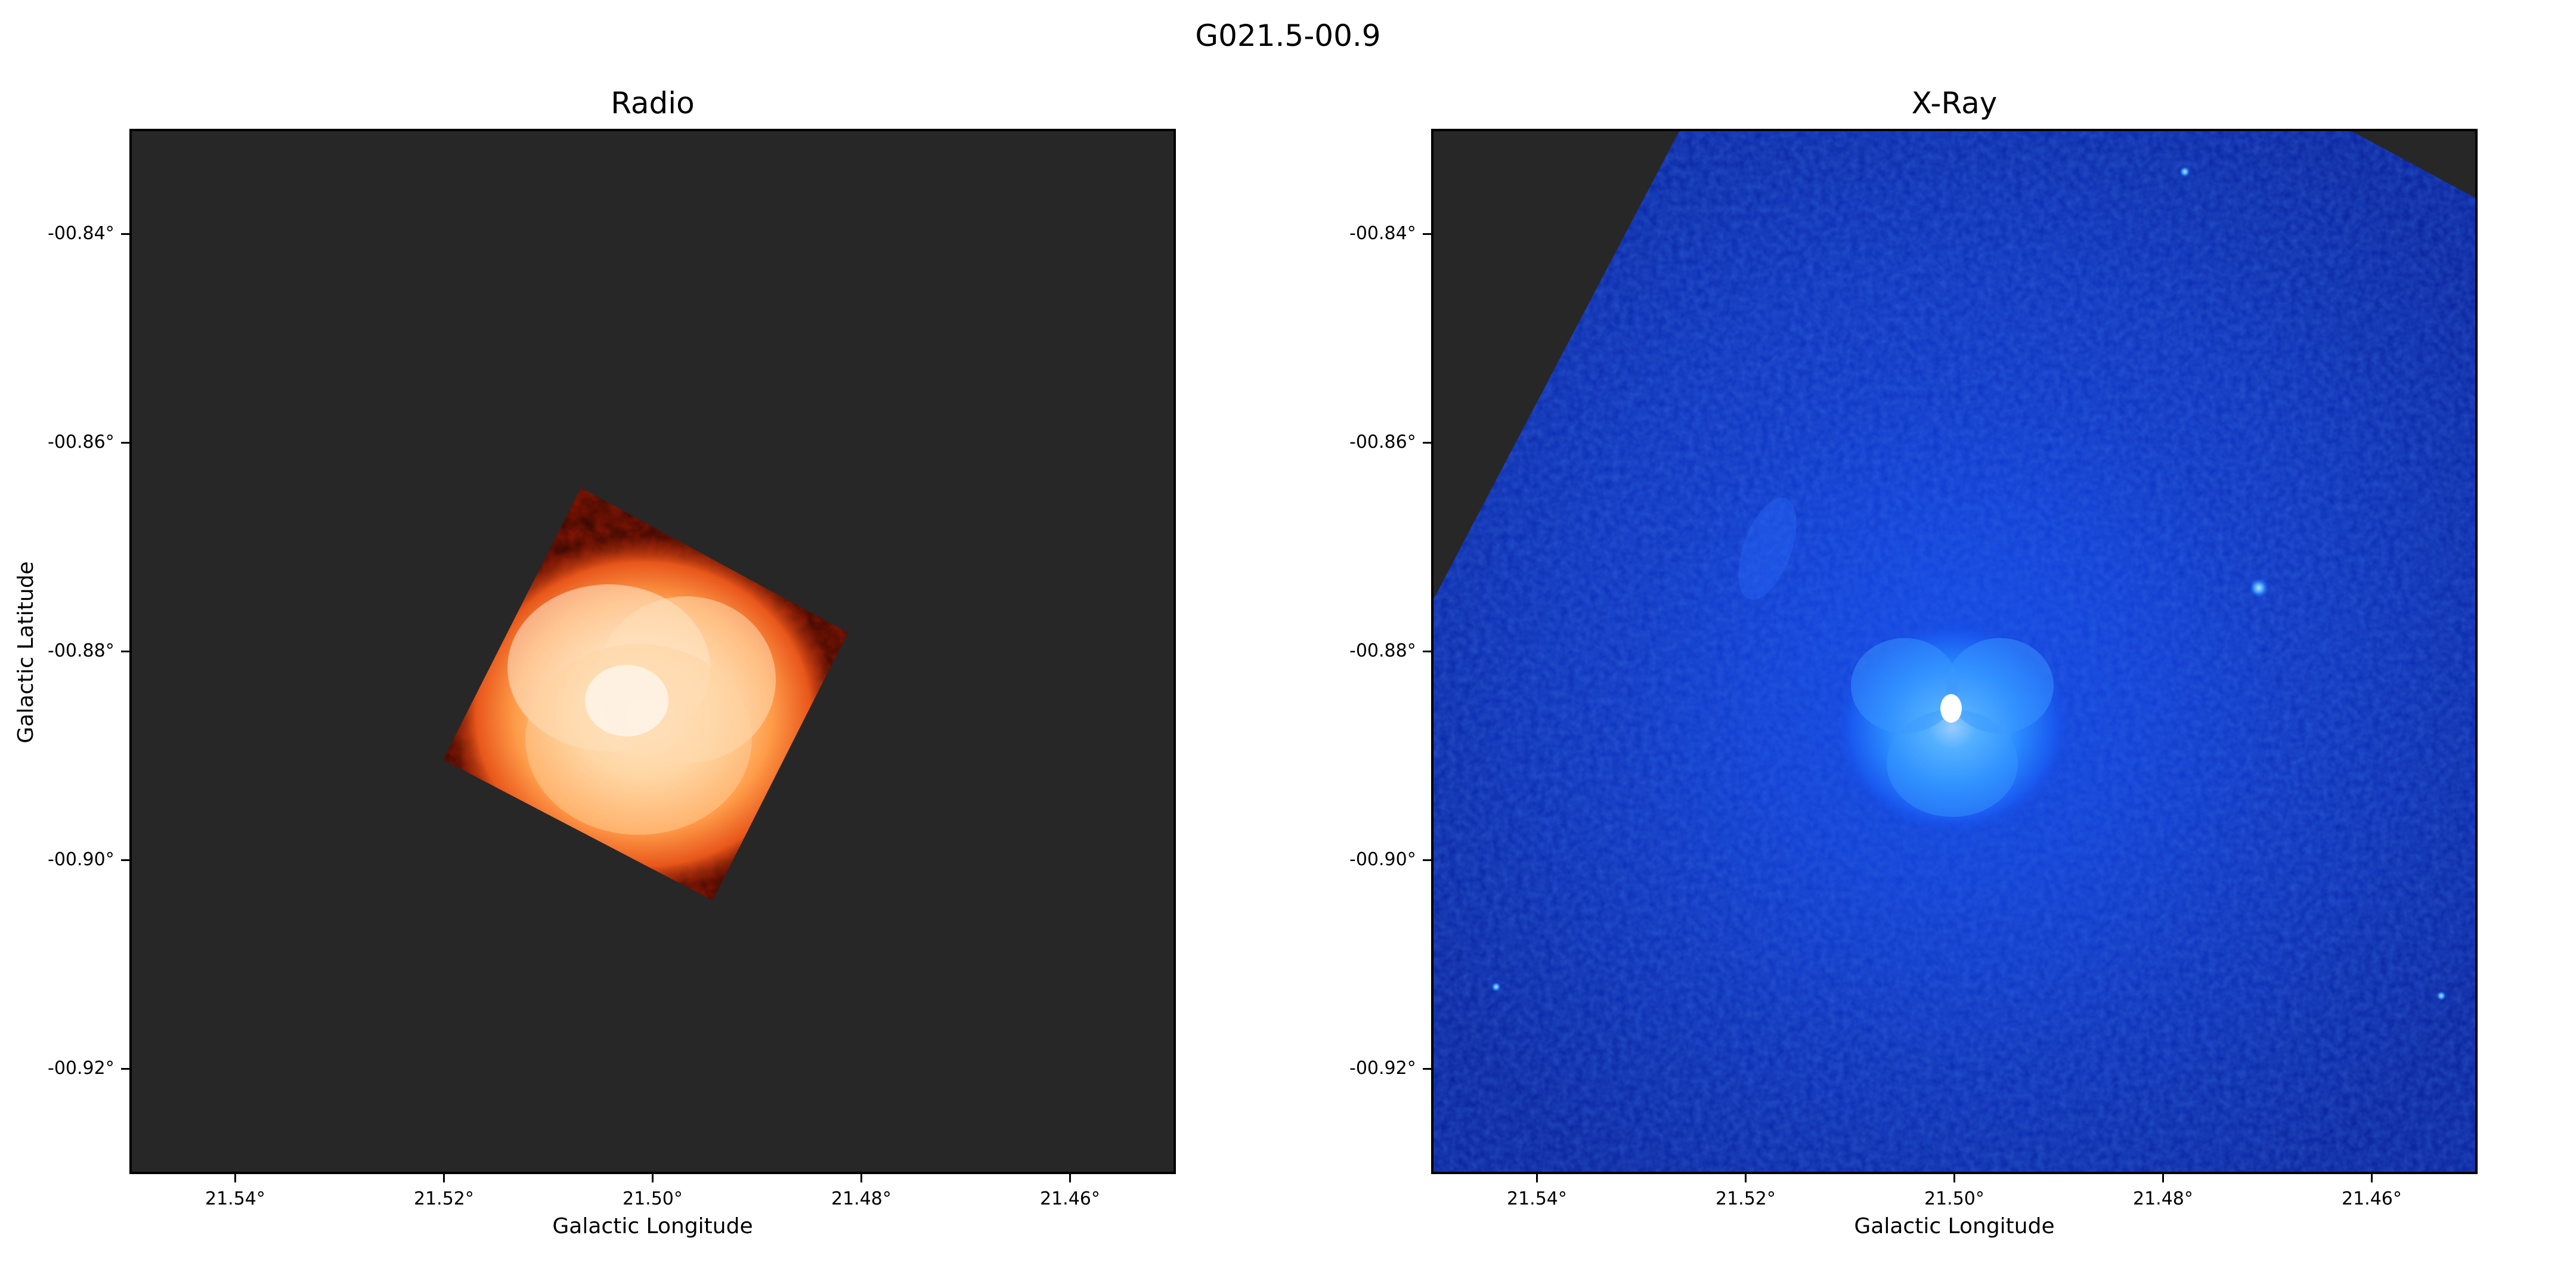 The width and height of the screenshot is (2576, 1288). I want to click on xray-panel-title: X-Ray, so click(1955, 103).